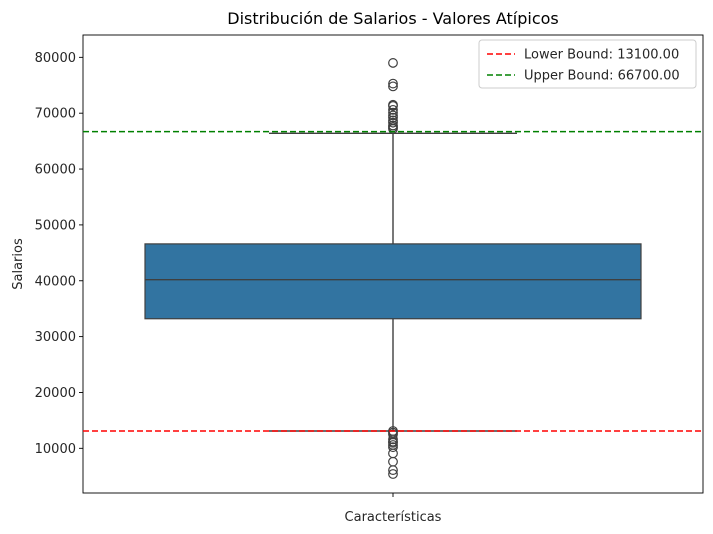 This screenshot has width=713, height=534. I want to click on y-tick-label: 70000, so click(55, 114).